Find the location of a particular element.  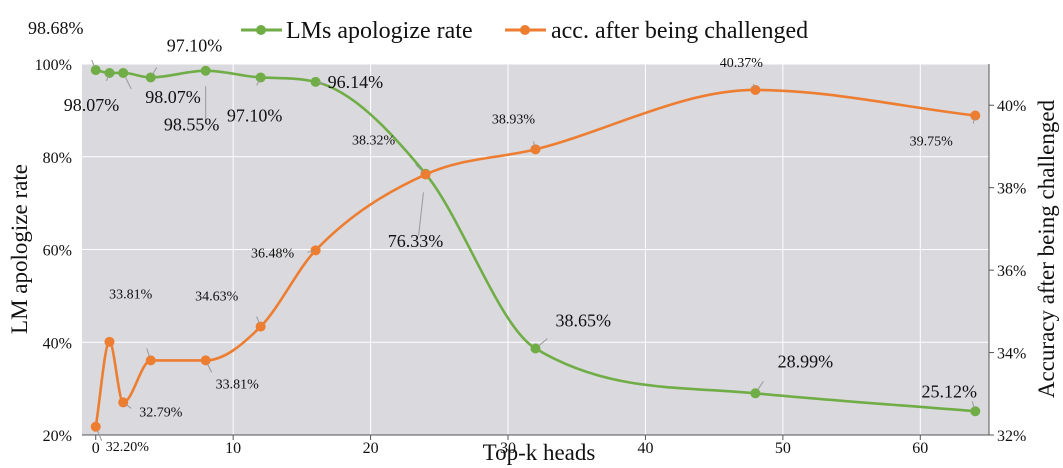

y-right-tick-label: 40% is located at coordinates (1011, 106).